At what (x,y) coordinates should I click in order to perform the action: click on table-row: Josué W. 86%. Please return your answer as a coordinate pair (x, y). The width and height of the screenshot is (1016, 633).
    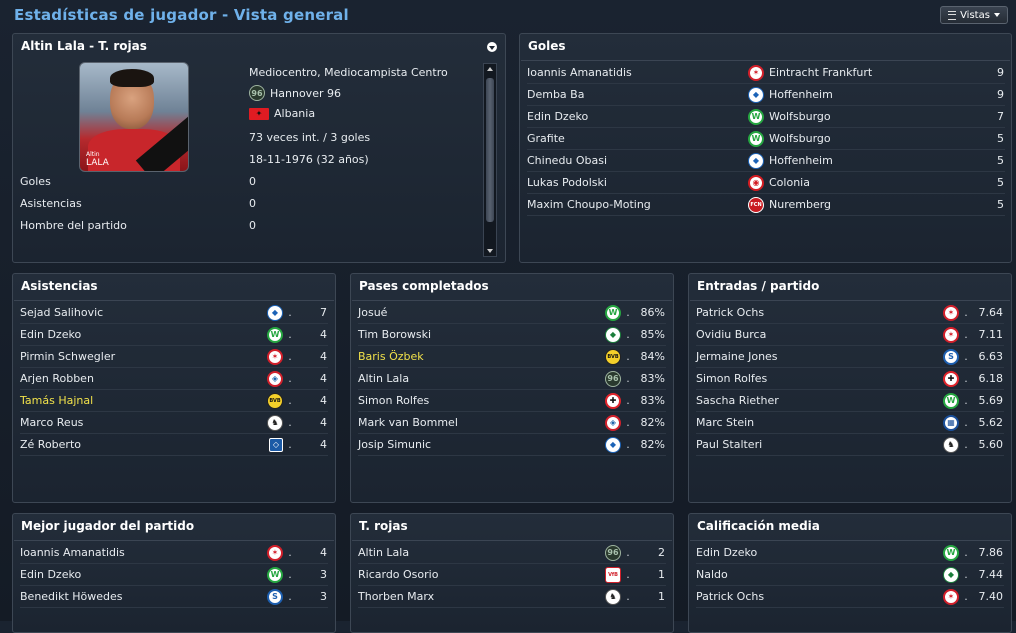
    Looking at the image, I should click on (512, 313).